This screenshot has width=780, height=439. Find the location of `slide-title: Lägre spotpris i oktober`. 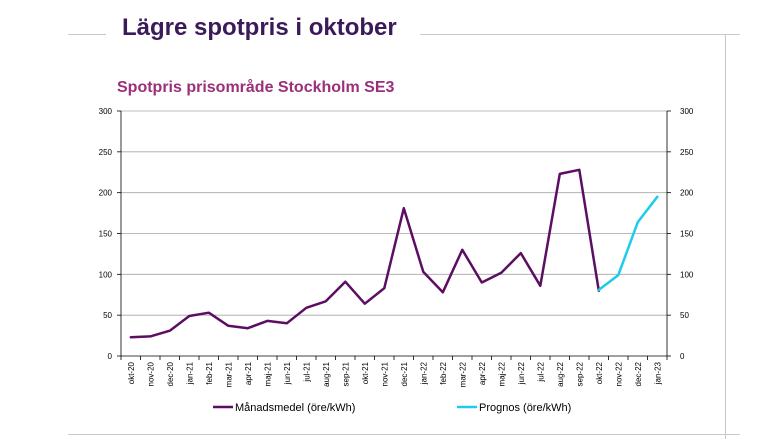

slide-title: Lägre spotpris i oktober is located at coordinates (259, 27).